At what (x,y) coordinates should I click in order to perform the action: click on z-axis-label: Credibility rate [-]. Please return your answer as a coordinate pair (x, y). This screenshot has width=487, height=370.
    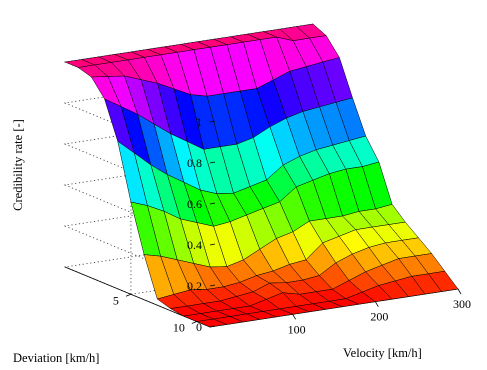
    Looking at the image, I should click on (18, 165).